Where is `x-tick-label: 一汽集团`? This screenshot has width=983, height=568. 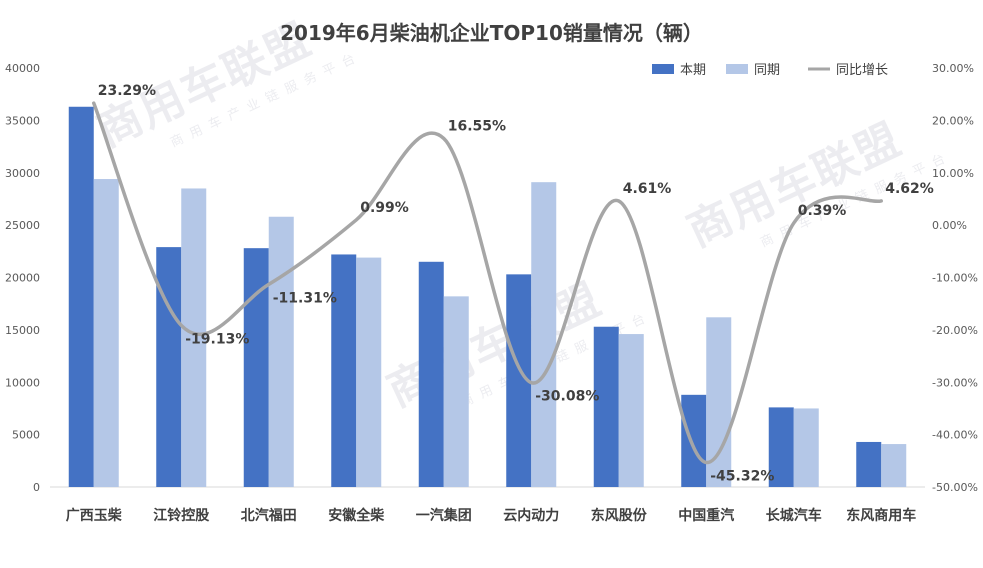
x-tick-label: 一汽集团 is located at coordinates (444, 515).